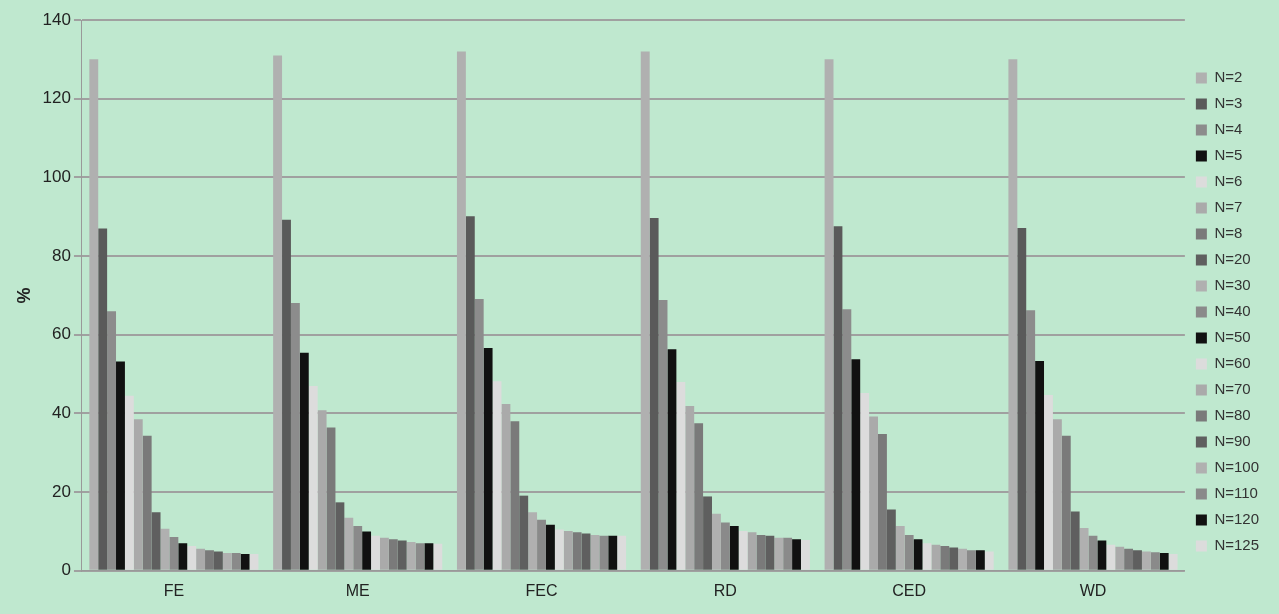 The image size is (1279, 614). What do you see at coordinates (357, 590) in the screenshot?
I see `x-tick-label: ME` at bounding box center [357, 590].